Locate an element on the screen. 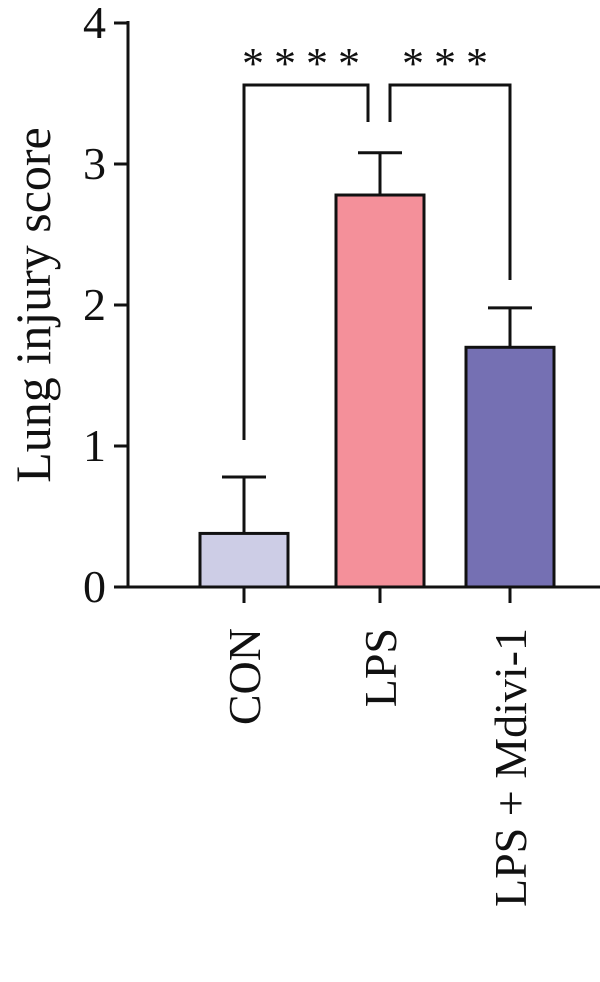 The height and width of the screenshot is (982, 600). significance-label: **** is located at coordinates (306, 63).